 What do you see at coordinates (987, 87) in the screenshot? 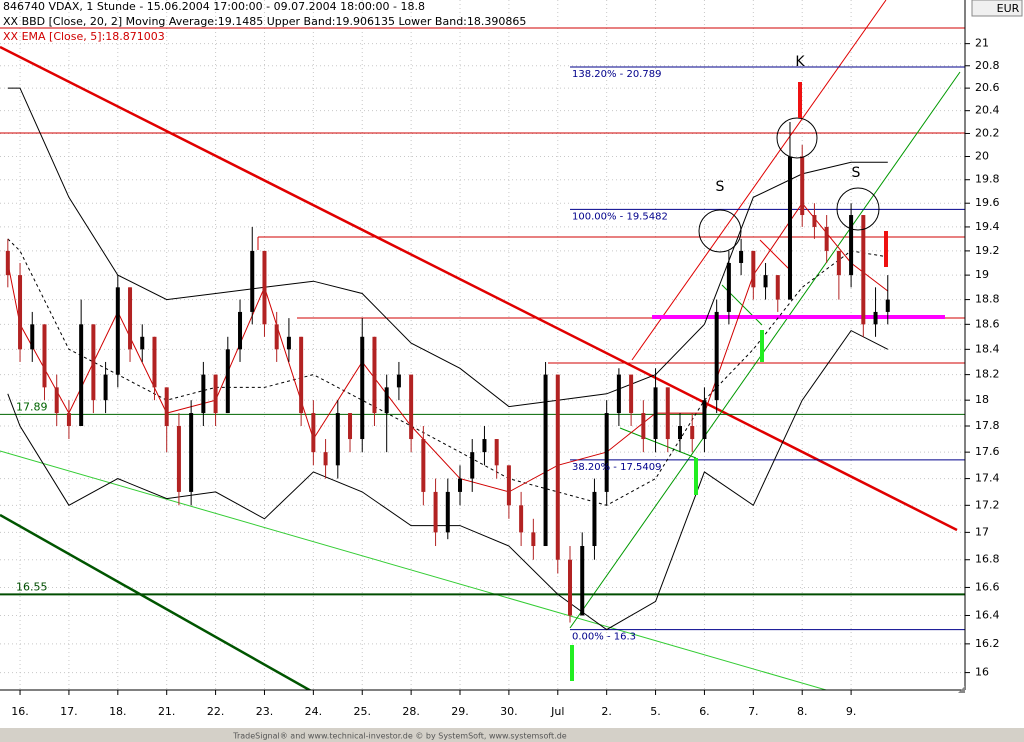
I see `y-tick-label: 20.6` at bounding box center [987, 87].